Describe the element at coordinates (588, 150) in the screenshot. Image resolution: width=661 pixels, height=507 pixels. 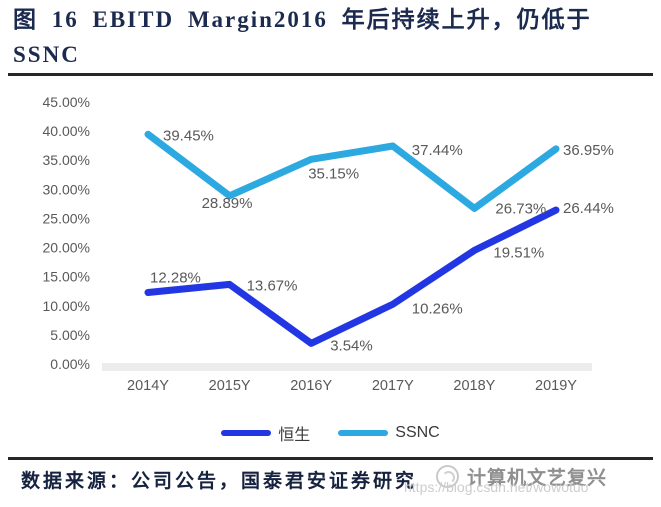
I see `data-label-ssnc: 36.95%` at that location.